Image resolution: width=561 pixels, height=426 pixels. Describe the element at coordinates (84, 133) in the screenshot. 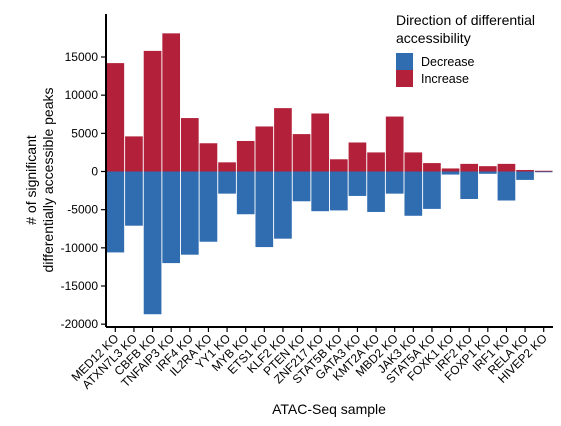

I see `y-tick-label: 5000` at that location.